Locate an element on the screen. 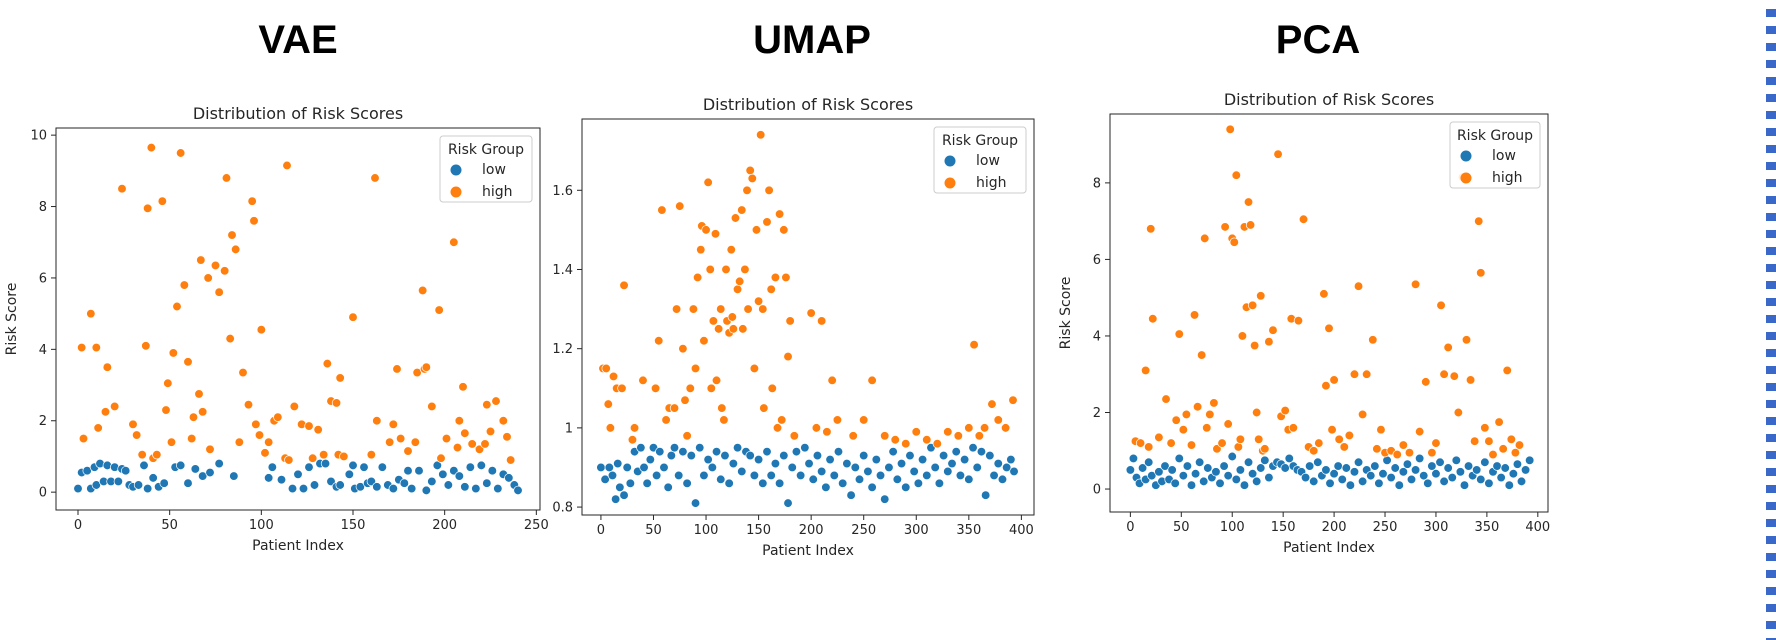  y-axis-label: Risk Score is located at coordinates (1066, 313).